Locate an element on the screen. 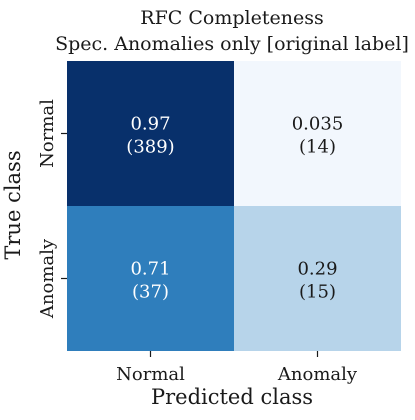  chart-title-line-1: RFC Completeness is located at coordinates (231, 18).